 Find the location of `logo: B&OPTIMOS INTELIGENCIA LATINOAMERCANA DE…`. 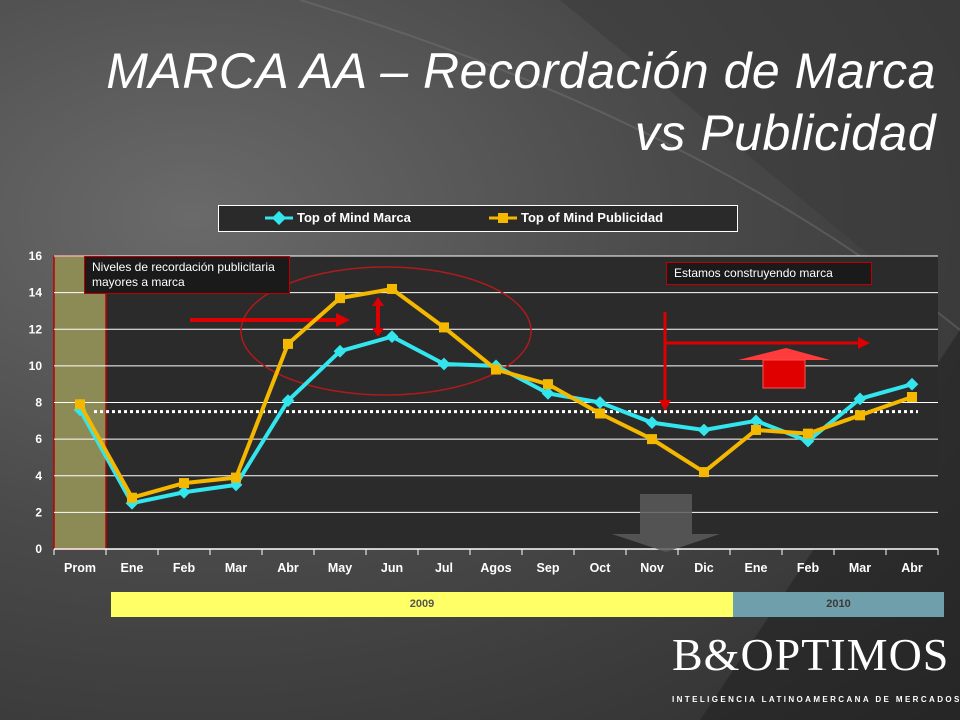

logo: B&OPTIMOS INTELIGENCIA LATINOAMERCANA DE… is located at coordinates (815, 670).